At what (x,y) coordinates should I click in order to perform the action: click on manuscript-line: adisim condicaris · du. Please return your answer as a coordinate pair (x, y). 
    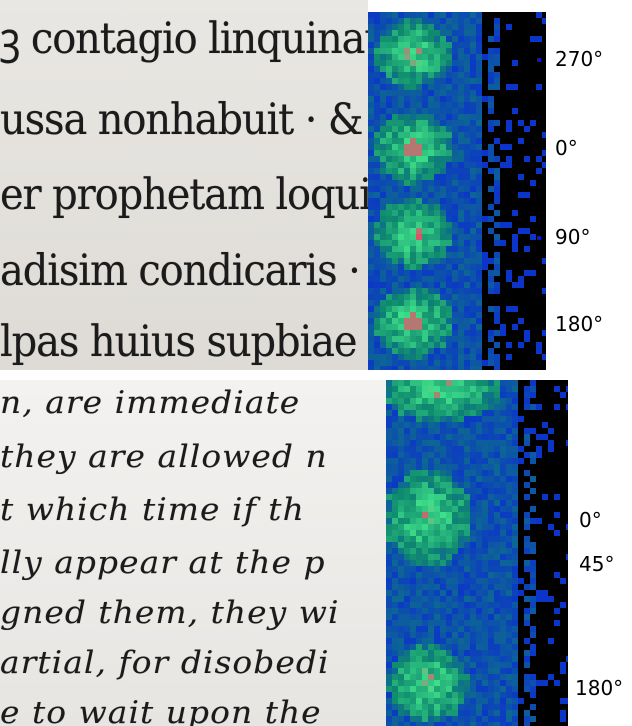
    Looking at the image, I should click on (184, 271).